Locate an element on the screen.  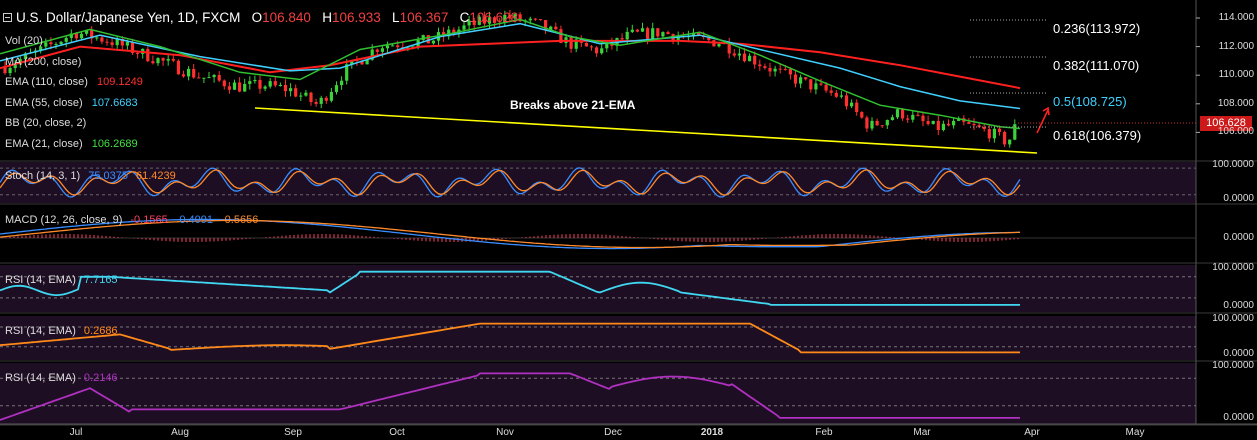
close-value: 106.628 is located at coordinates (494, 17).